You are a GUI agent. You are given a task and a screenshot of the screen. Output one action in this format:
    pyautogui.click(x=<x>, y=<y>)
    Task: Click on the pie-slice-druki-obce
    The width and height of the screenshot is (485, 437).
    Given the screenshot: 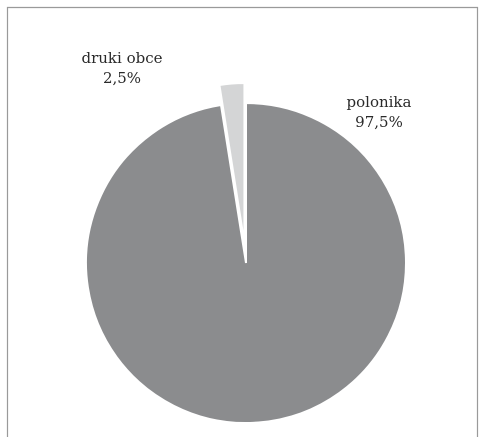 What is the action you would take?
    pyautogui.click(x=232, y=163)
    